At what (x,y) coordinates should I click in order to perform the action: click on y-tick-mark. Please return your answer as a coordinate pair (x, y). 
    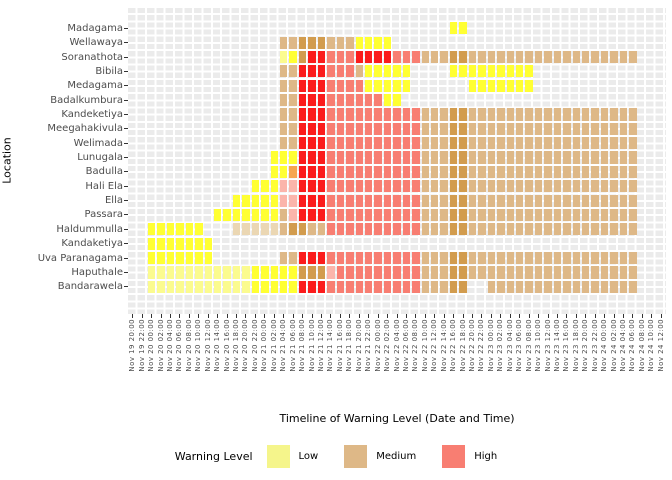
    Looking at the image, I should click on (126, 272).